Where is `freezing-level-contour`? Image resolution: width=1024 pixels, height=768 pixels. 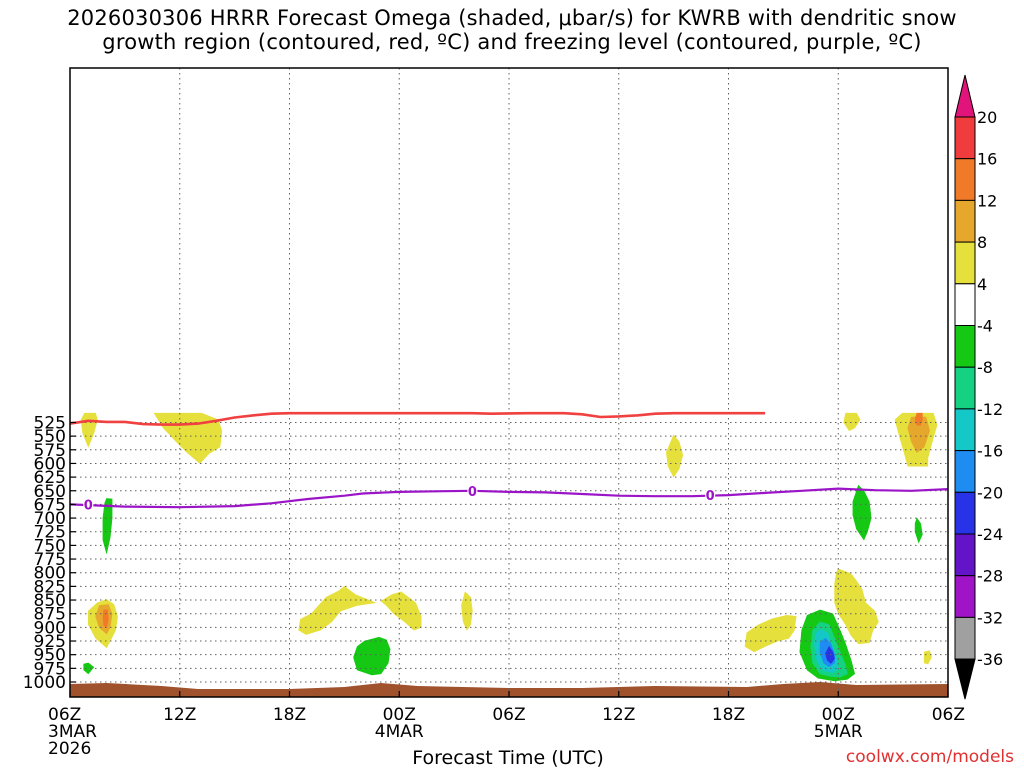 freezing-level-contour is located at coordinates (509, 498).